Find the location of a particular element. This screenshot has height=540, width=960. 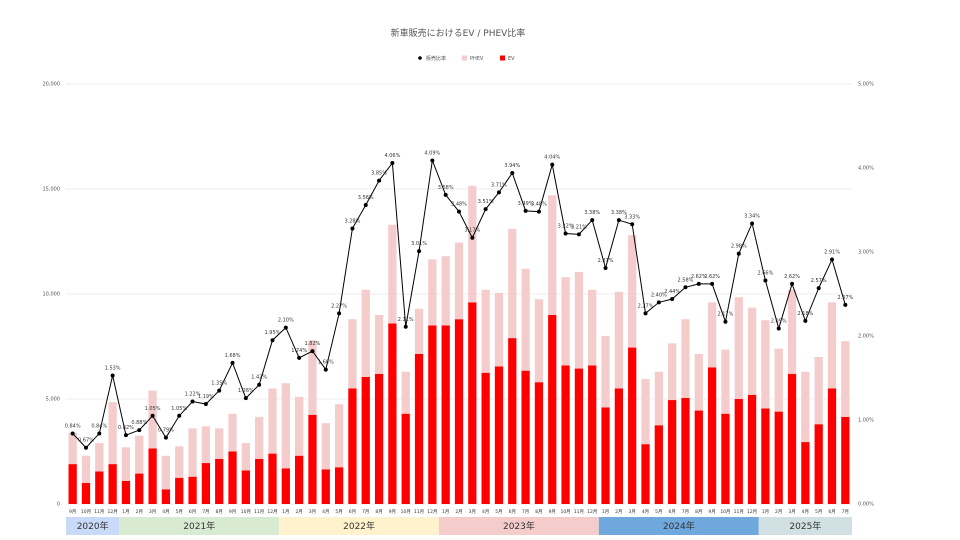

legend-label: 販売比率 is located at coordinates (436, 58).